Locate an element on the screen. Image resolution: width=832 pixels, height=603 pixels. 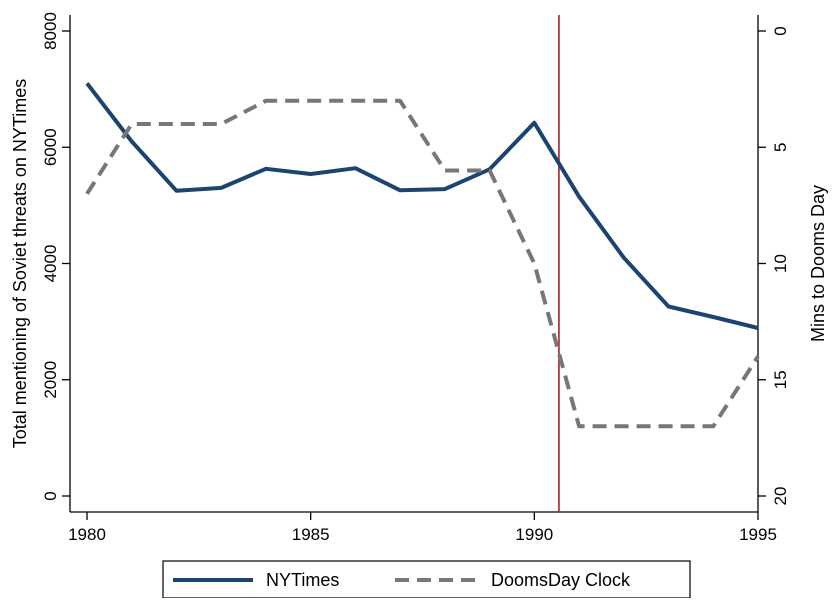
y-left-tick-label: 2000 is located at coordinates (50, 380).